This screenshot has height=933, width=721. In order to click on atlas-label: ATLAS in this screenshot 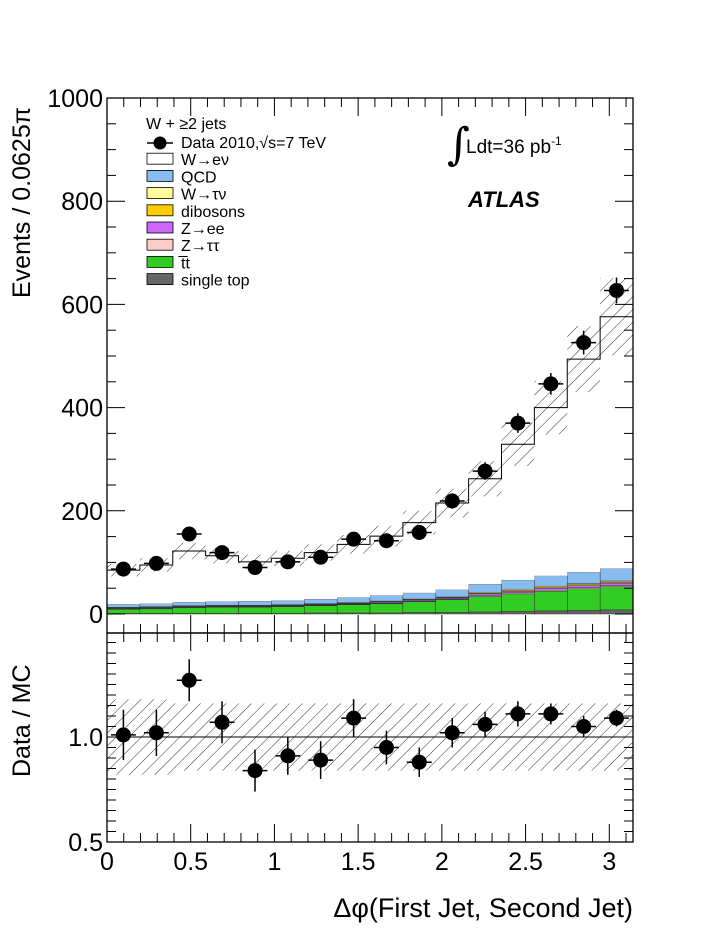, I will do `click(503, 199)`.